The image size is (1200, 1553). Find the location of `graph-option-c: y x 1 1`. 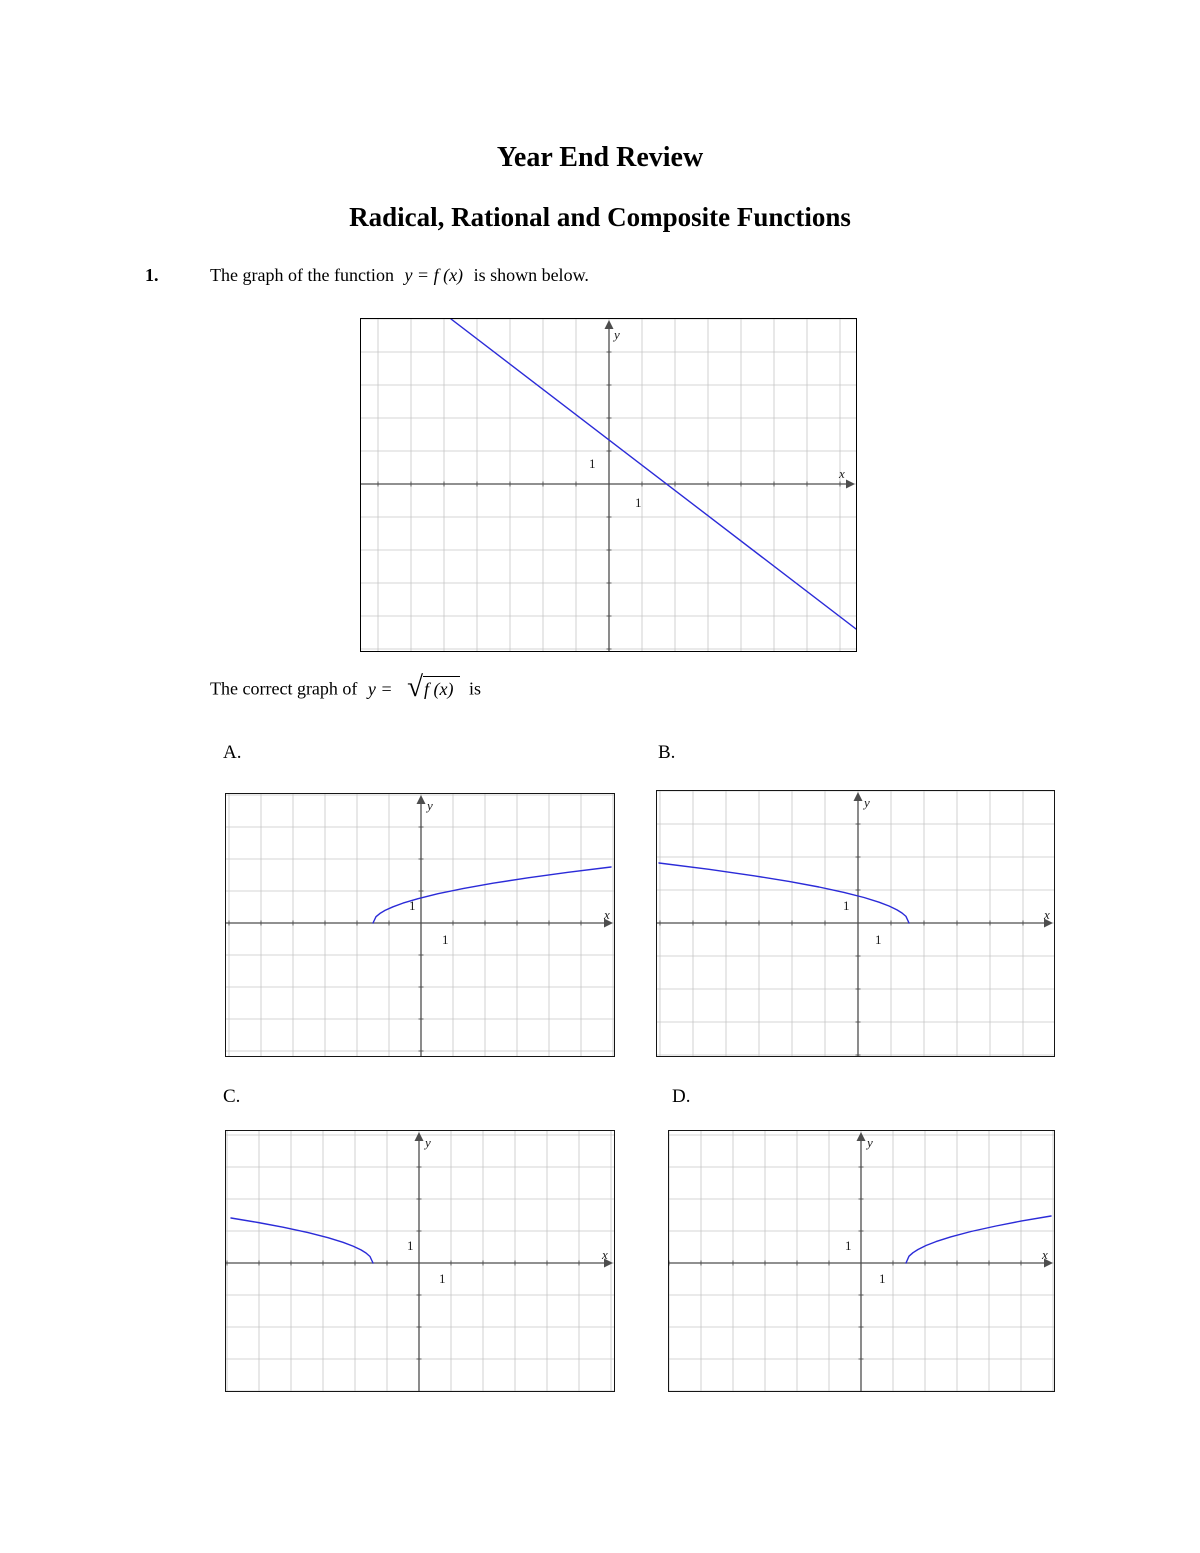

graph-option-c: y x 1 1 is located at coordinates (420, 1261).